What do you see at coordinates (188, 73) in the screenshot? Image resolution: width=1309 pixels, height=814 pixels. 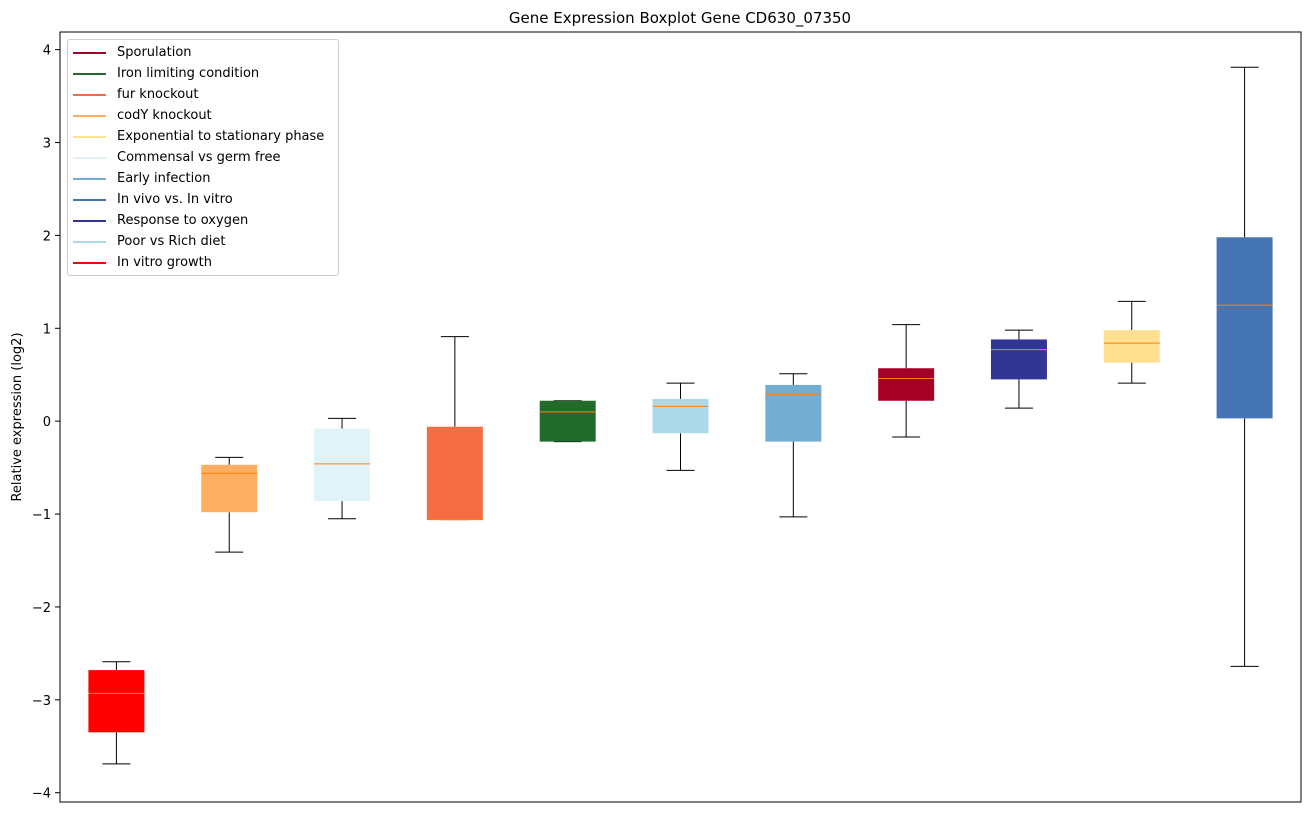 I see `legend-label: Iron limiting condition` at bounding box center [188, 73].